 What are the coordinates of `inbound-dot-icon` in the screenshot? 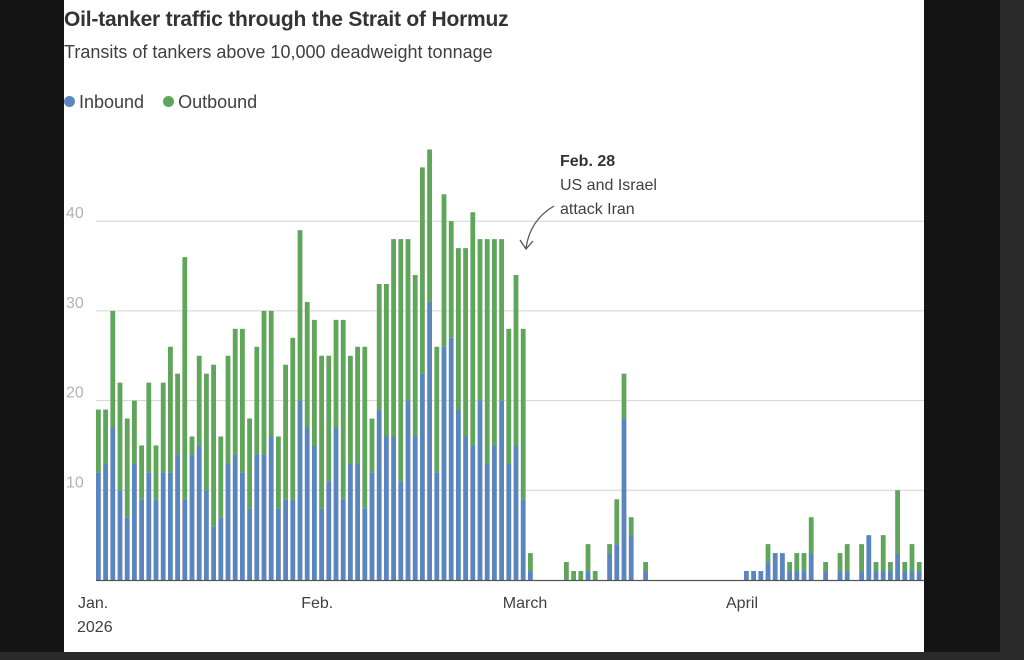 It's located at (69, 101).